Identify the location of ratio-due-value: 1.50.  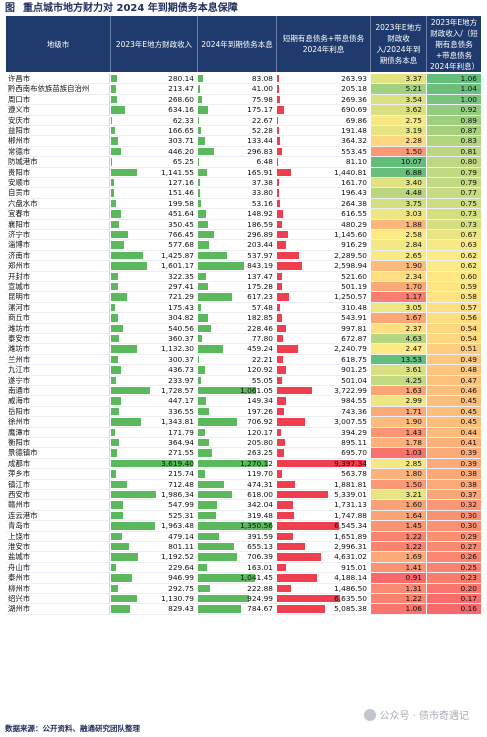
(413, 484).